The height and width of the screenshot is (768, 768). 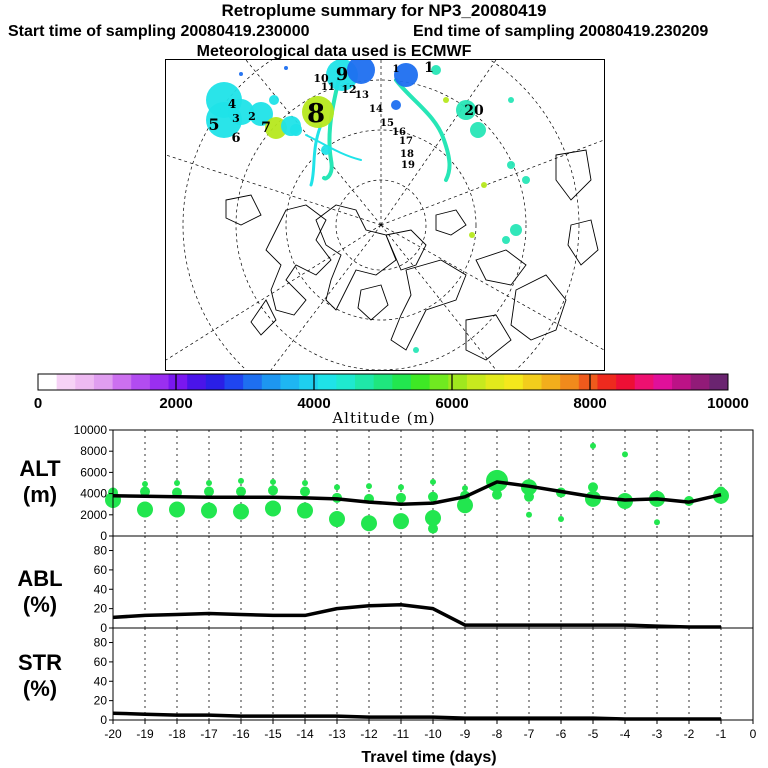 What do you see at coordinates (93, 451) in the screenshot?
I see `alt-y-tick-label: 8000` at bounding box center [93, 451].